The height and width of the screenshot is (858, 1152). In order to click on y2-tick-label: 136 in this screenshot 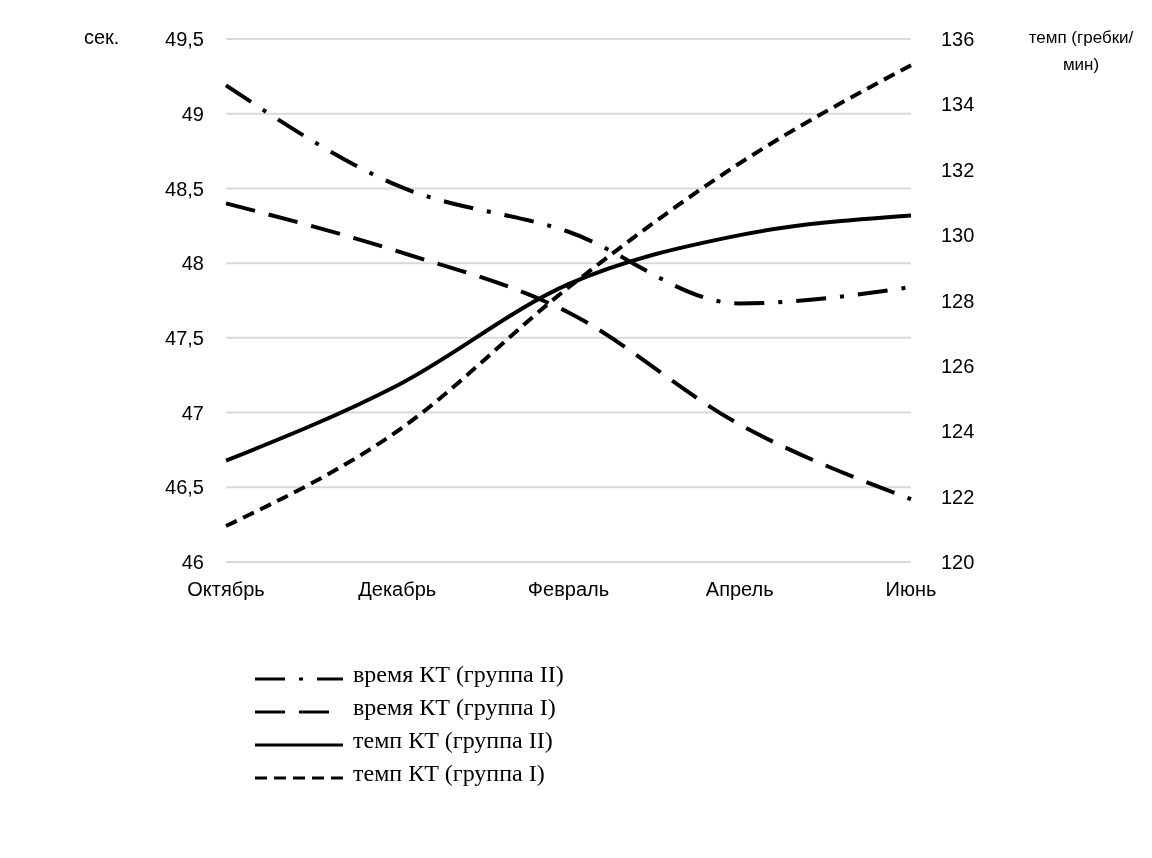, I will do `click(958, 39)`.